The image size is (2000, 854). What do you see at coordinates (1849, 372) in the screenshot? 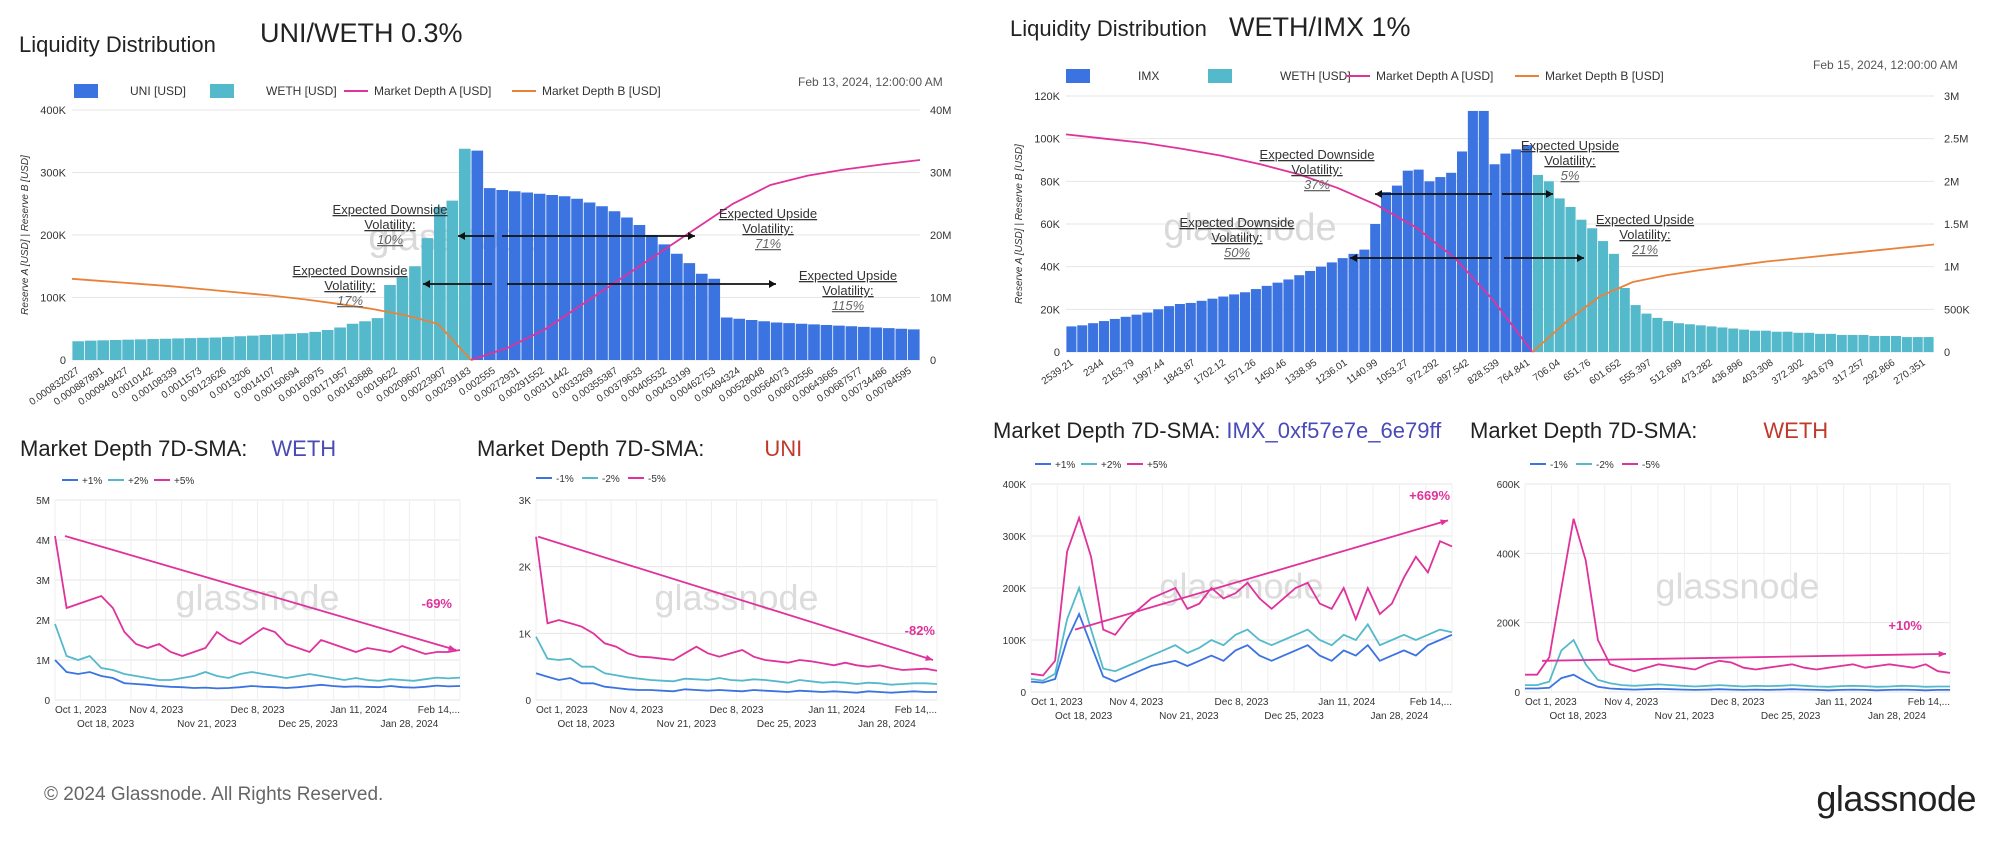
I see `x-tick-label: 317.257` at bounding box center [1849, 372].